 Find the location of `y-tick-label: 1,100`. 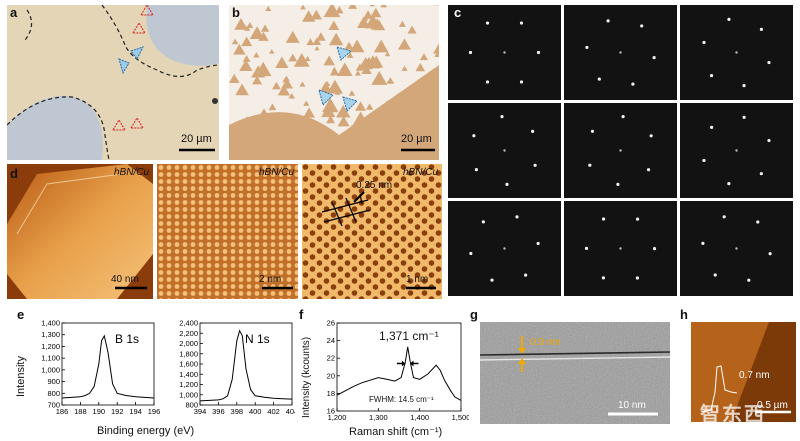

y-tick-label: 1,100 is located at coordinates (50, 358).